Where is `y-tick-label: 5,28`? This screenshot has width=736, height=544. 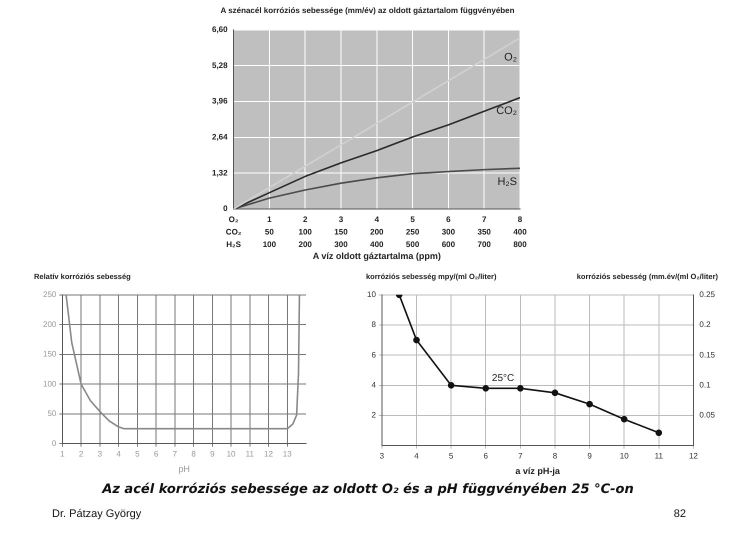 y-tick-label: 5,28 is located at coordinates (220, 65).